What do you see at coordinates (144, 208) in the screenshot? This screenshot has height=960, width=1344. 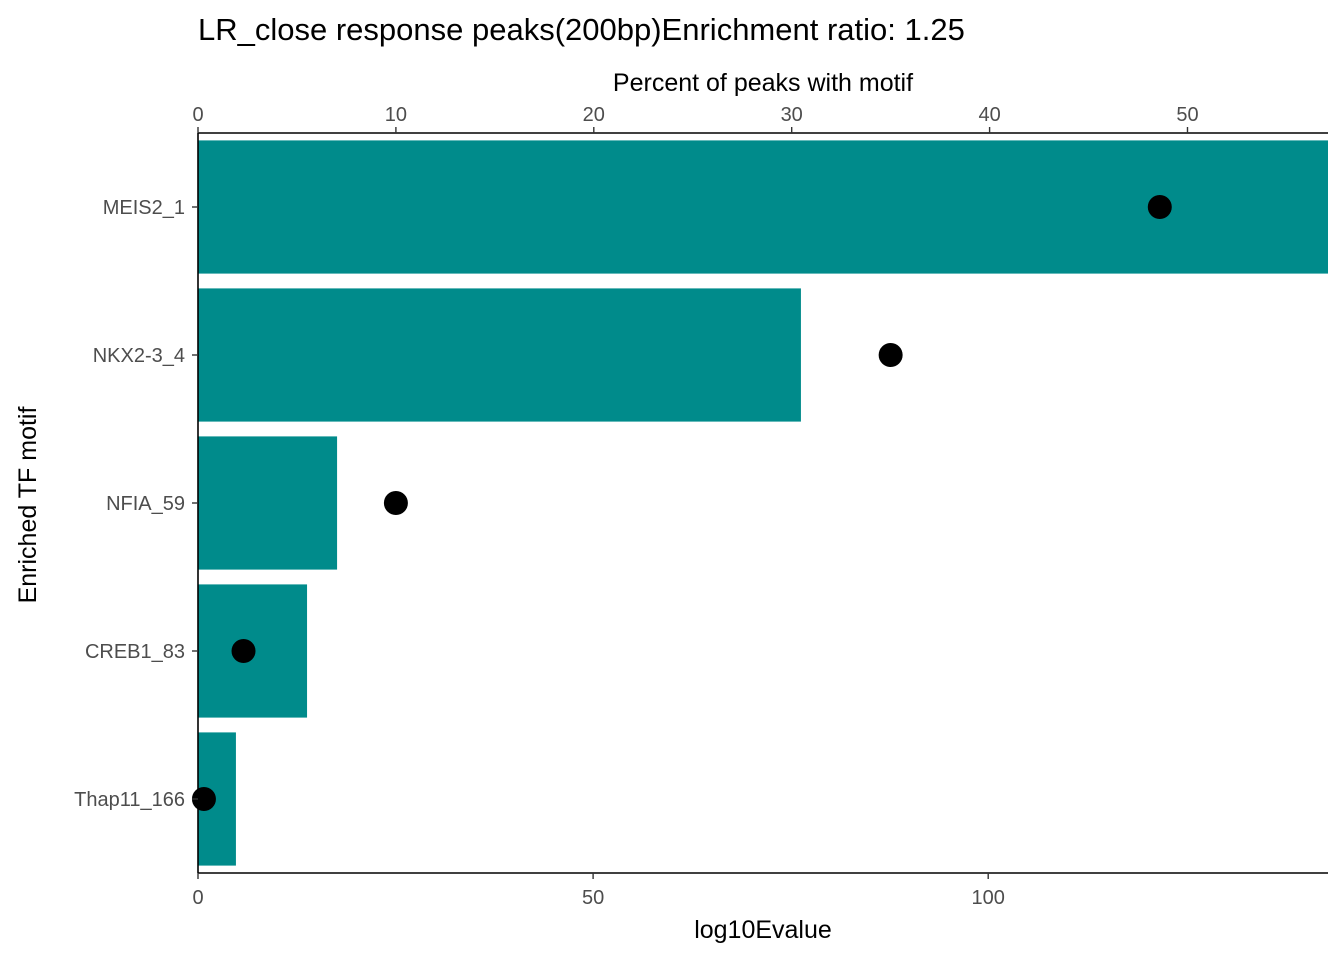 I see `y-tick-label: MEIS2_1` at bounding box center [144, 208].